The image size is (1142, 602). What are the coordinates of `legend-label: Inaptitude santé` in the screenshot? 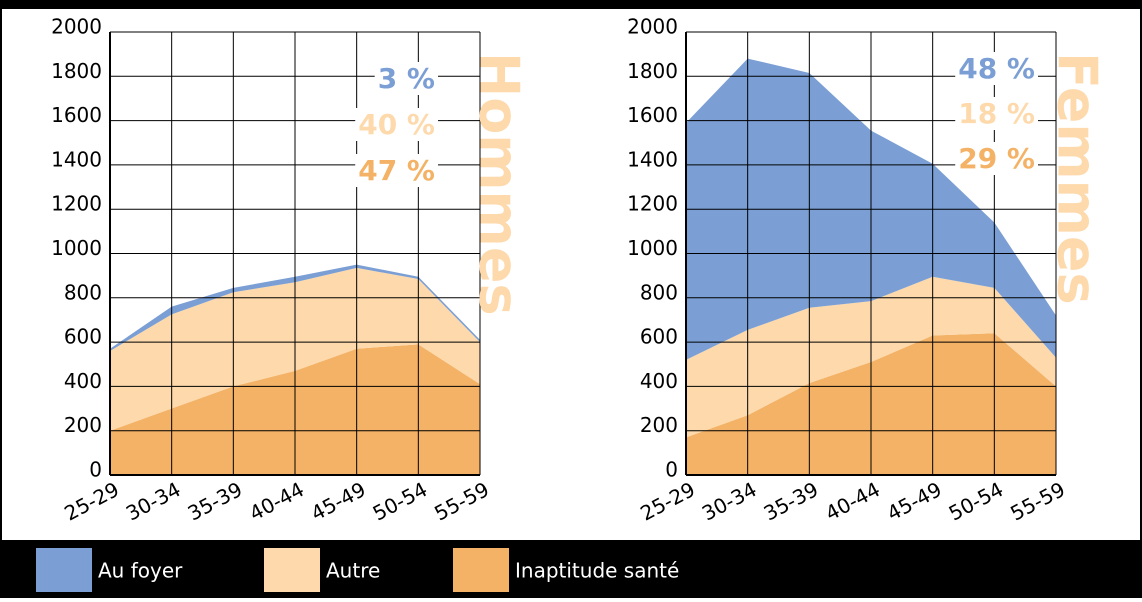 It's located at (597, 571).